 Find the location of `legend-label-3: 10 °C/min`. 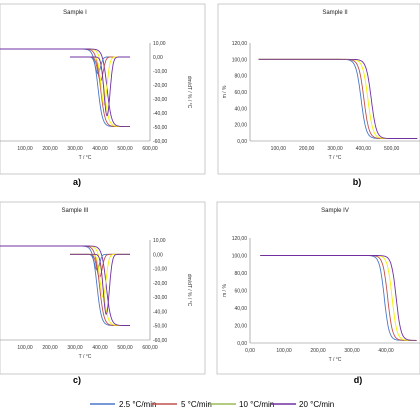

legend-label-3: 10 °C/min is located at coordinates (256, 404).